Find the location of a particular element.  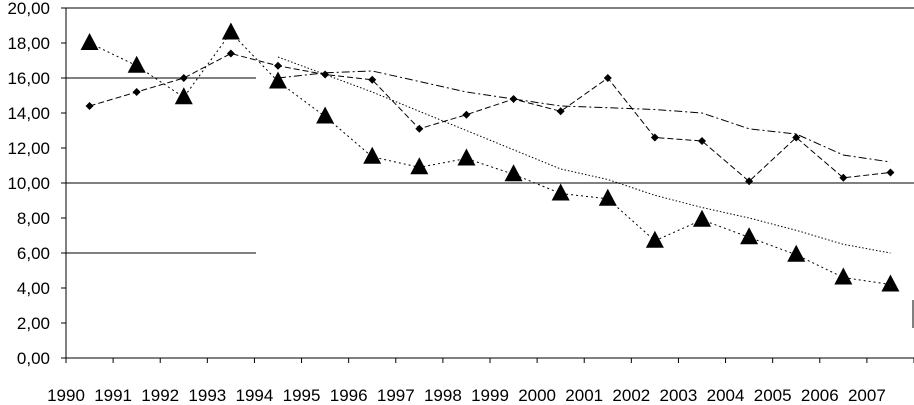

x-tick-label: 1999 is located at coordinates (490, 395).